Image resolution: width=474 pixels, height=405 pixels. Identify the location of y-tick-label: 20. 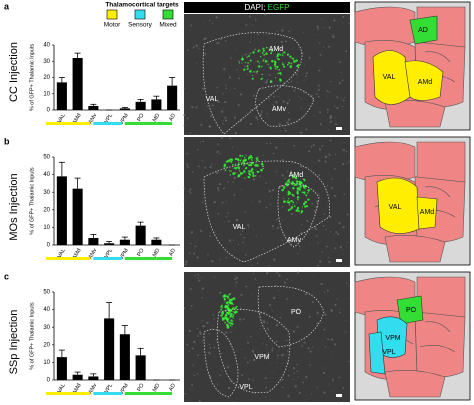
(46, 210).